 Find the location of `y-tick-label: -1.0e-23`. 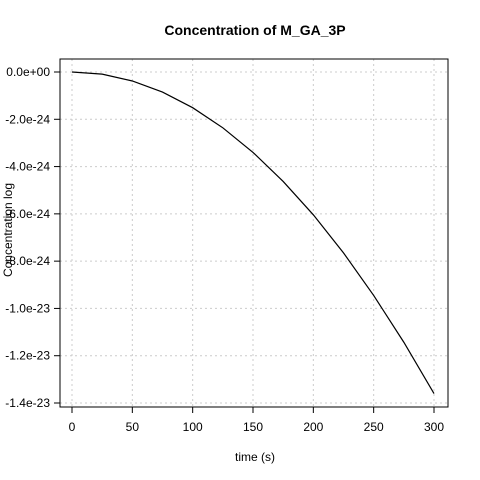

y-tick-label: -1.0e-23 is located at coordinates (27, 308).